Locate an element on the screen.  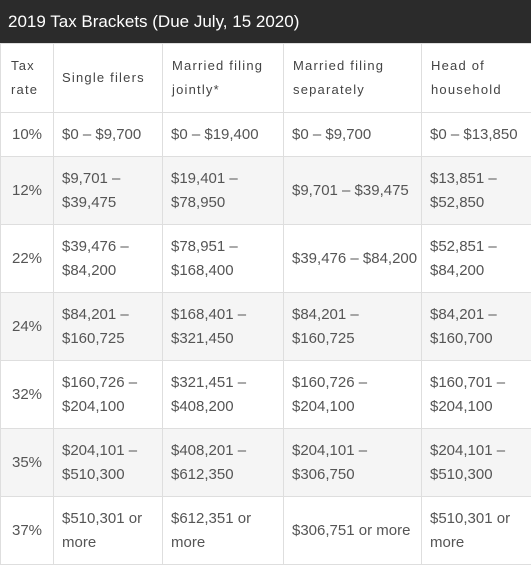
cell-tax-rate: 24% is located at coordinates (27, 326).